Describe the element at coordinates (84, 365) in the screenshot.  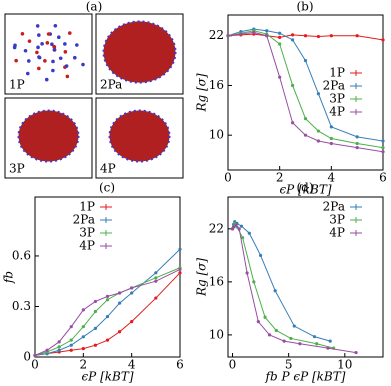
I see `x-tick-label: 2` at that location.